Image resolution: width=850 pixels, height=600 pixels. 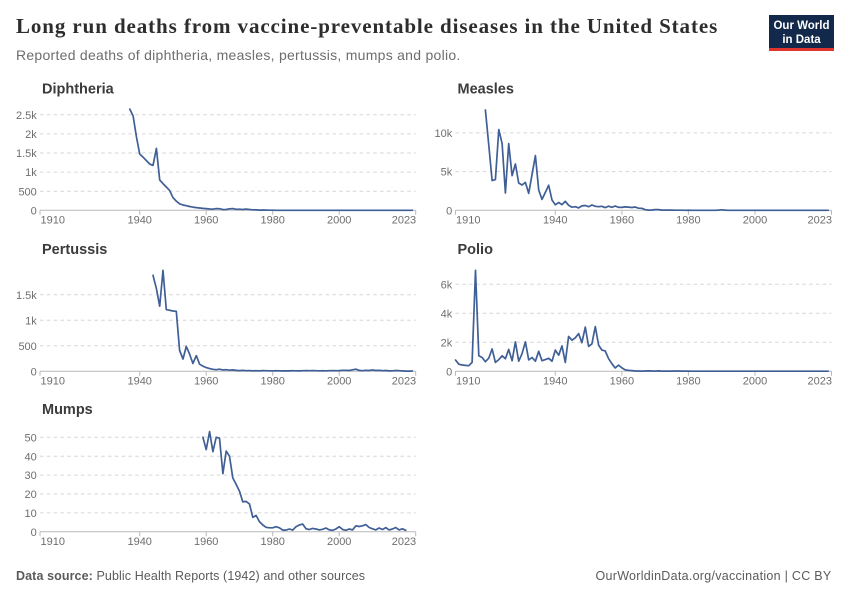 What do you see at coordinates (447, 173) in the screenshot?
I see `svg-text: 5k` at bounding box center [447, 173].